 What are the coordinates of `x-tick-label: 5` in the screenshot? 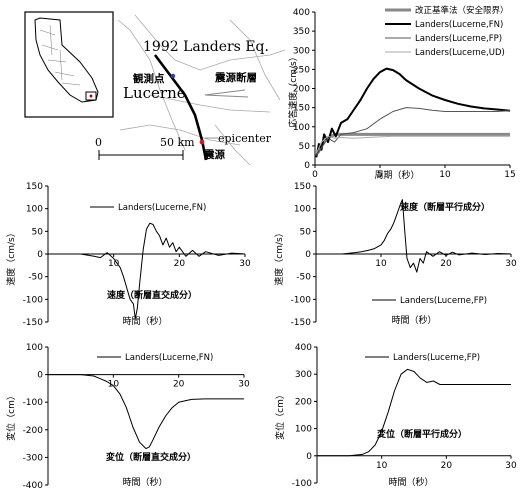 It's located at (380, 175).